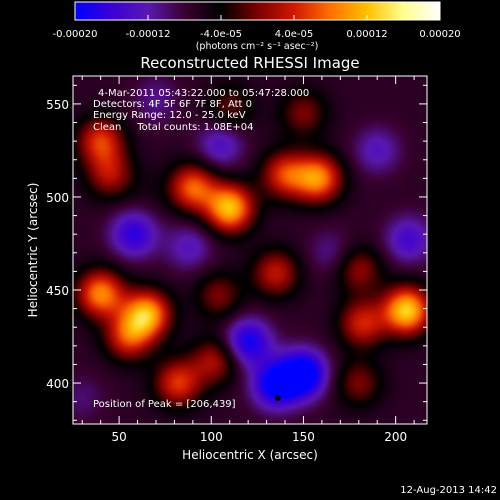  Describe the element at coordinates (439, 34) in the screenshot. I see `colorbar-tick-label: 0.00020` at that location.